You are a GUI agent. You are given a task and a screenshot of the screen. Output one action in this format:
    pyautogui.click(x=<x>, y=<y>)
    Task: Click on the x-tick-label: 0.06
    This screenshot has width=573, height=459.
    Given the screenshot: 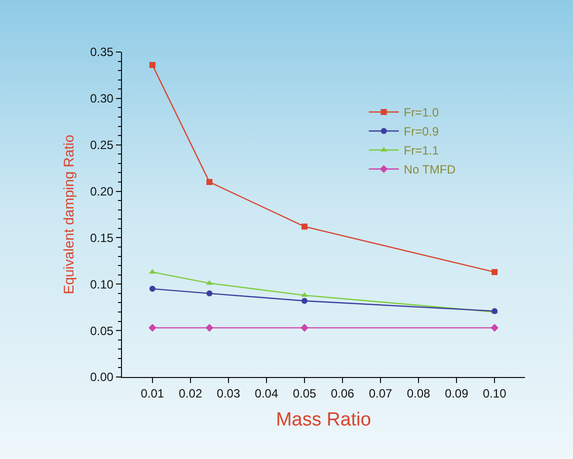 What is the action you would take?
    pyautogui.click(x=342, y=393)
    